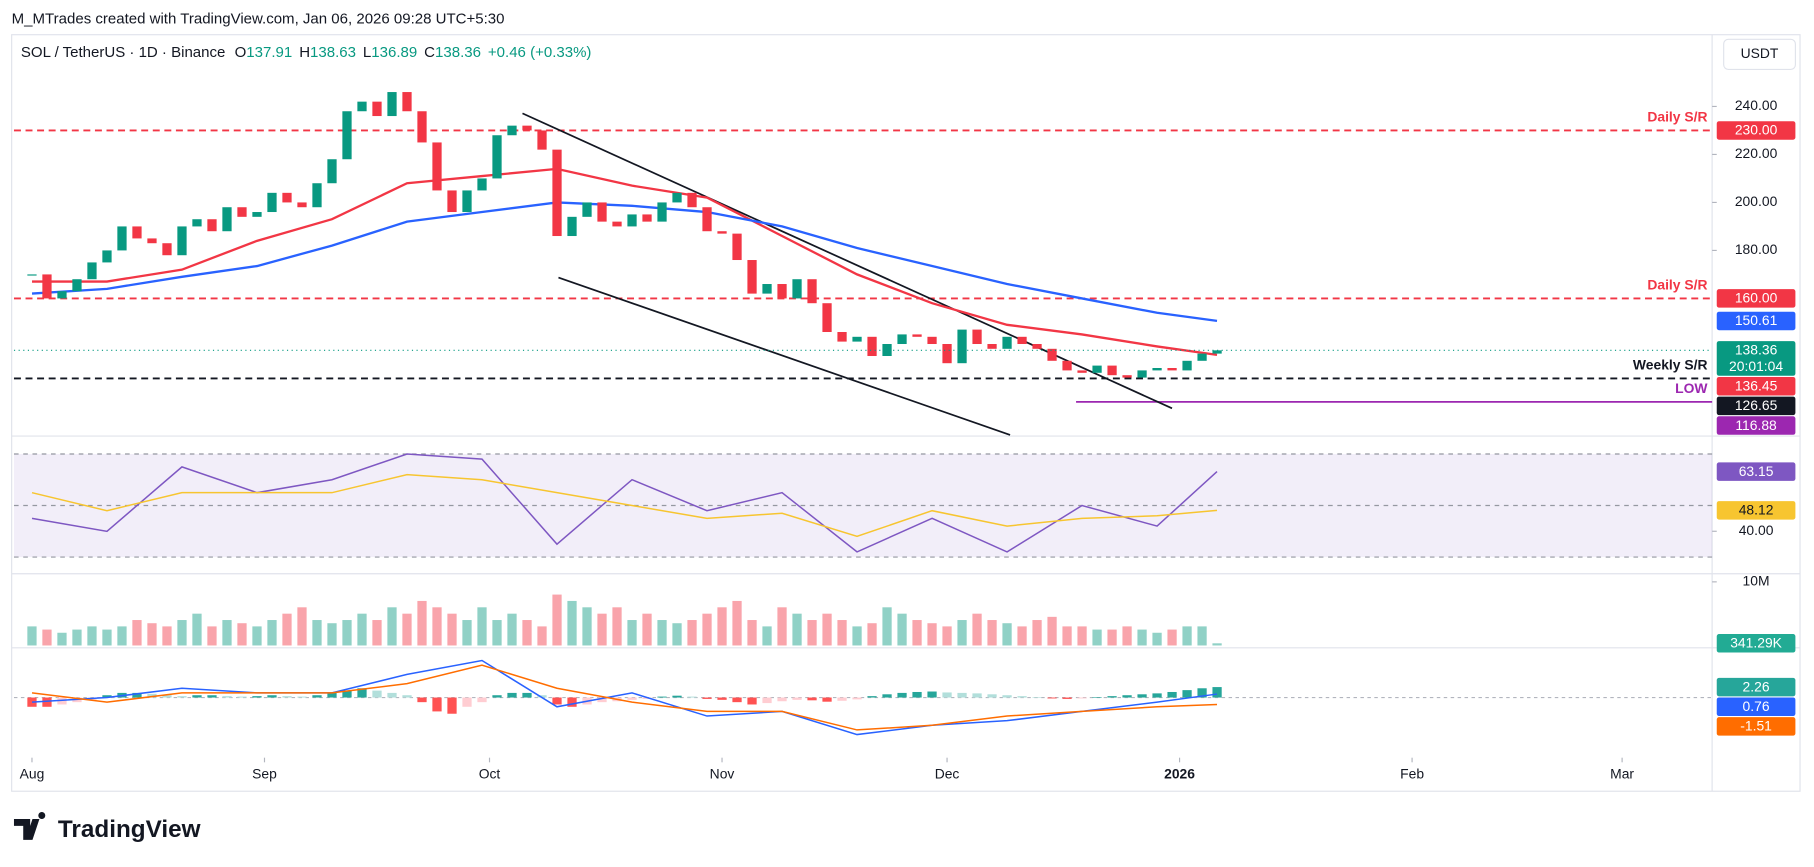 This screenshot has width=1814, height=867. What do you see at coordinates (490, 774) in the screenshot?
I see `x-tick-label: Oct` at bounding box center [490, 774].